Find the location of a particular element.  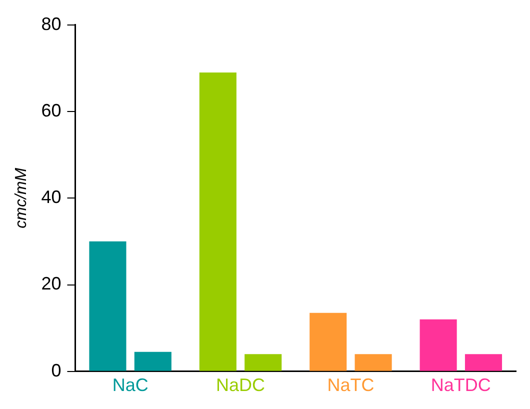

y-tick-label: 80 is located at coordinates (51, 24).